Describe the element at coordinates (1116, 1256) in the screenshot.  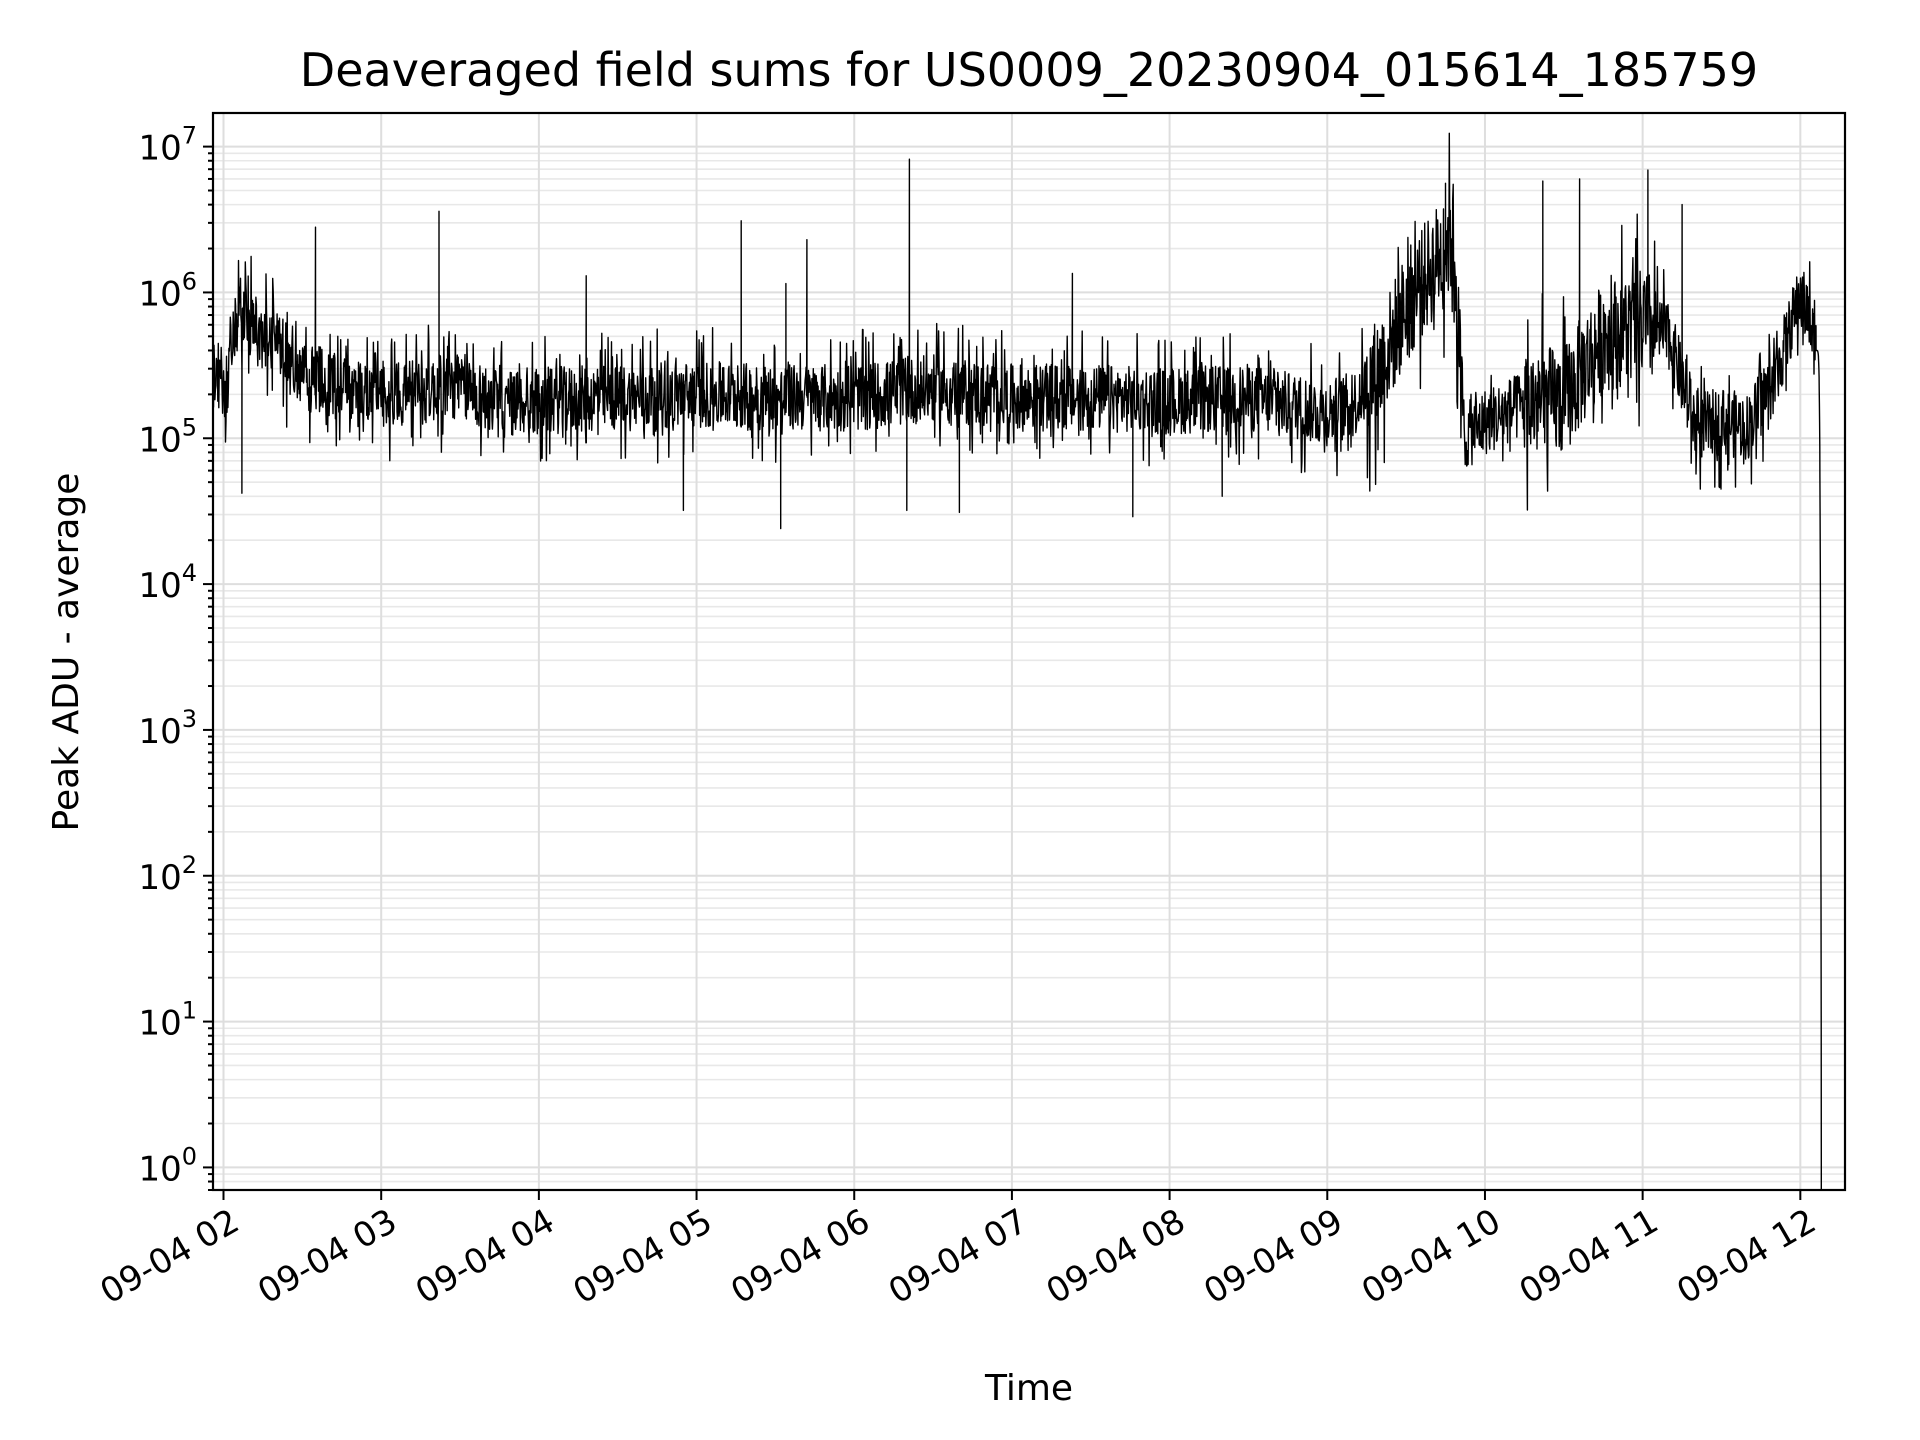
I see `x-tick-label: 09-04 08` at that location.